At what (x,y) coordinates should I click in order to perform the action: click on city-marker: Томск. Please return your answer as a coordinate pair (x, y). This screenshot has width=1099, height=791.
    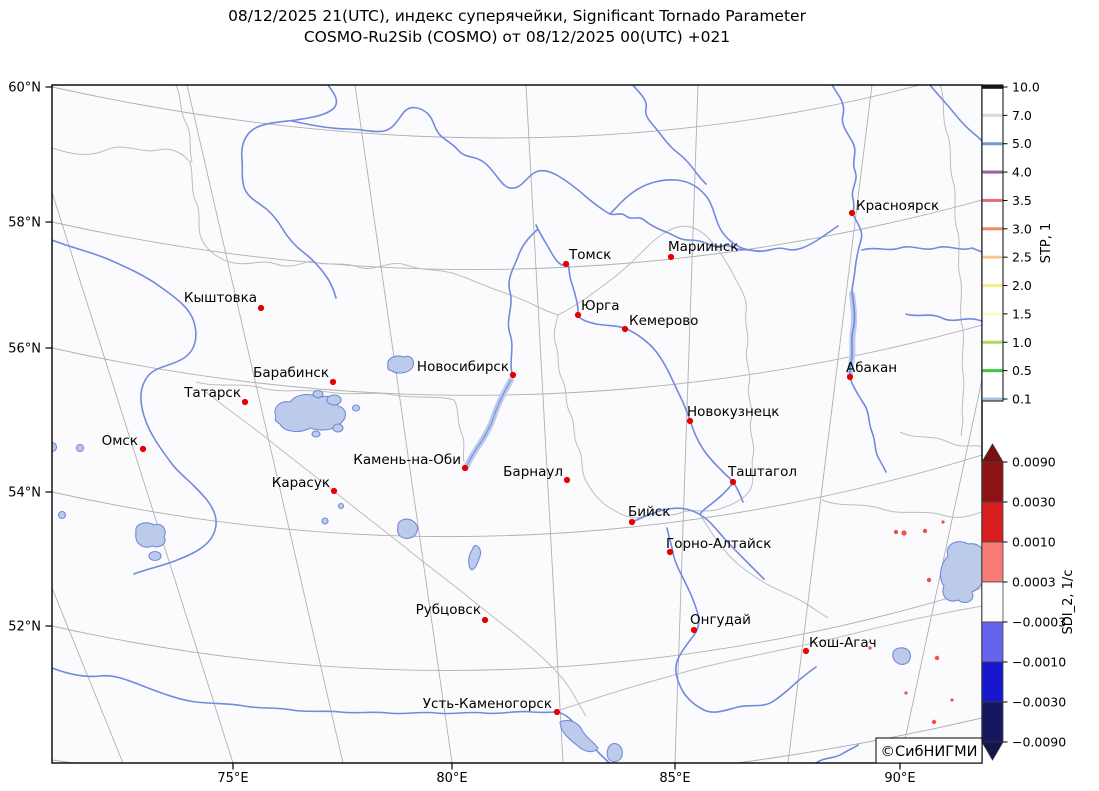
    Looking at the image, I should click on (586, 257).